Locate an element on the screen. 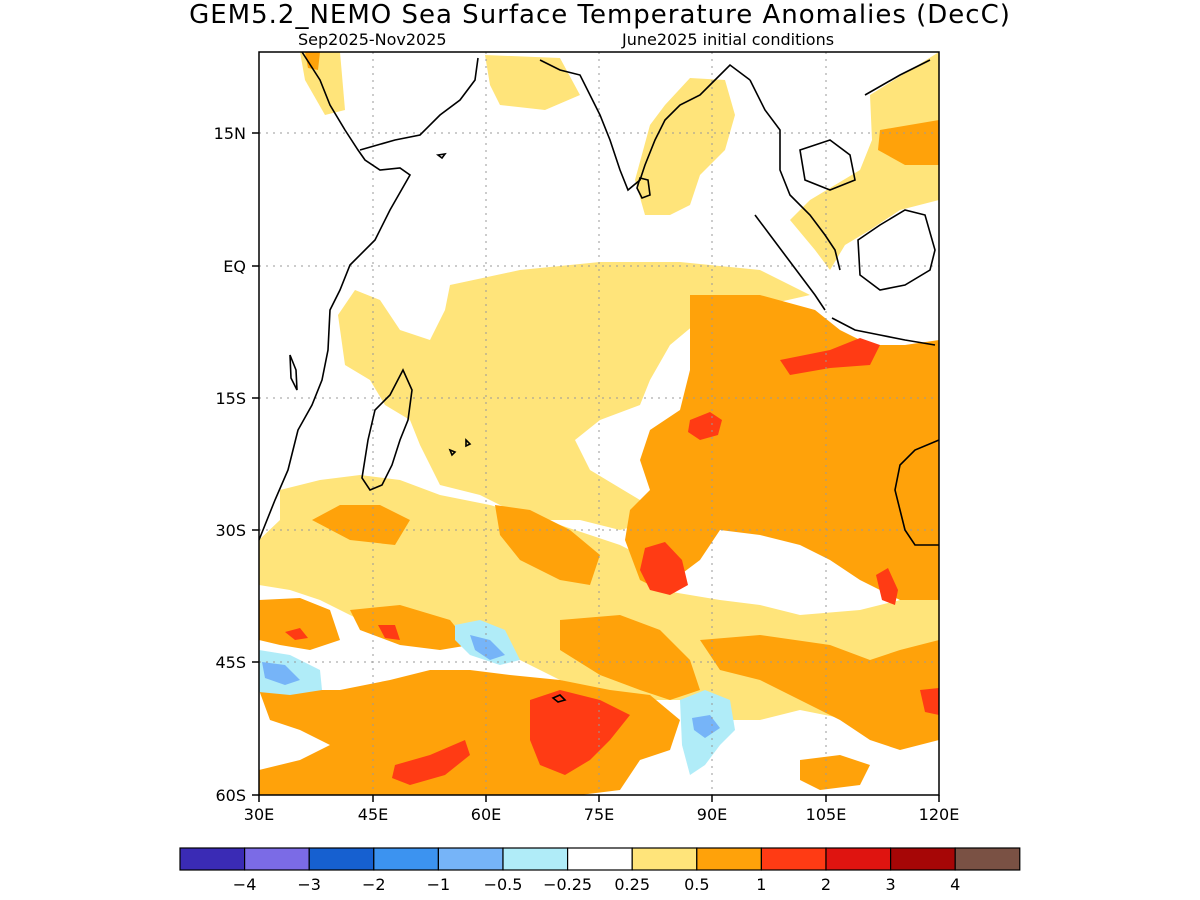 Image resolution: width=1200 pixels, height=900 pixels. initial-conditions: June2025 initial conditions is located at coordinates (728, 39).